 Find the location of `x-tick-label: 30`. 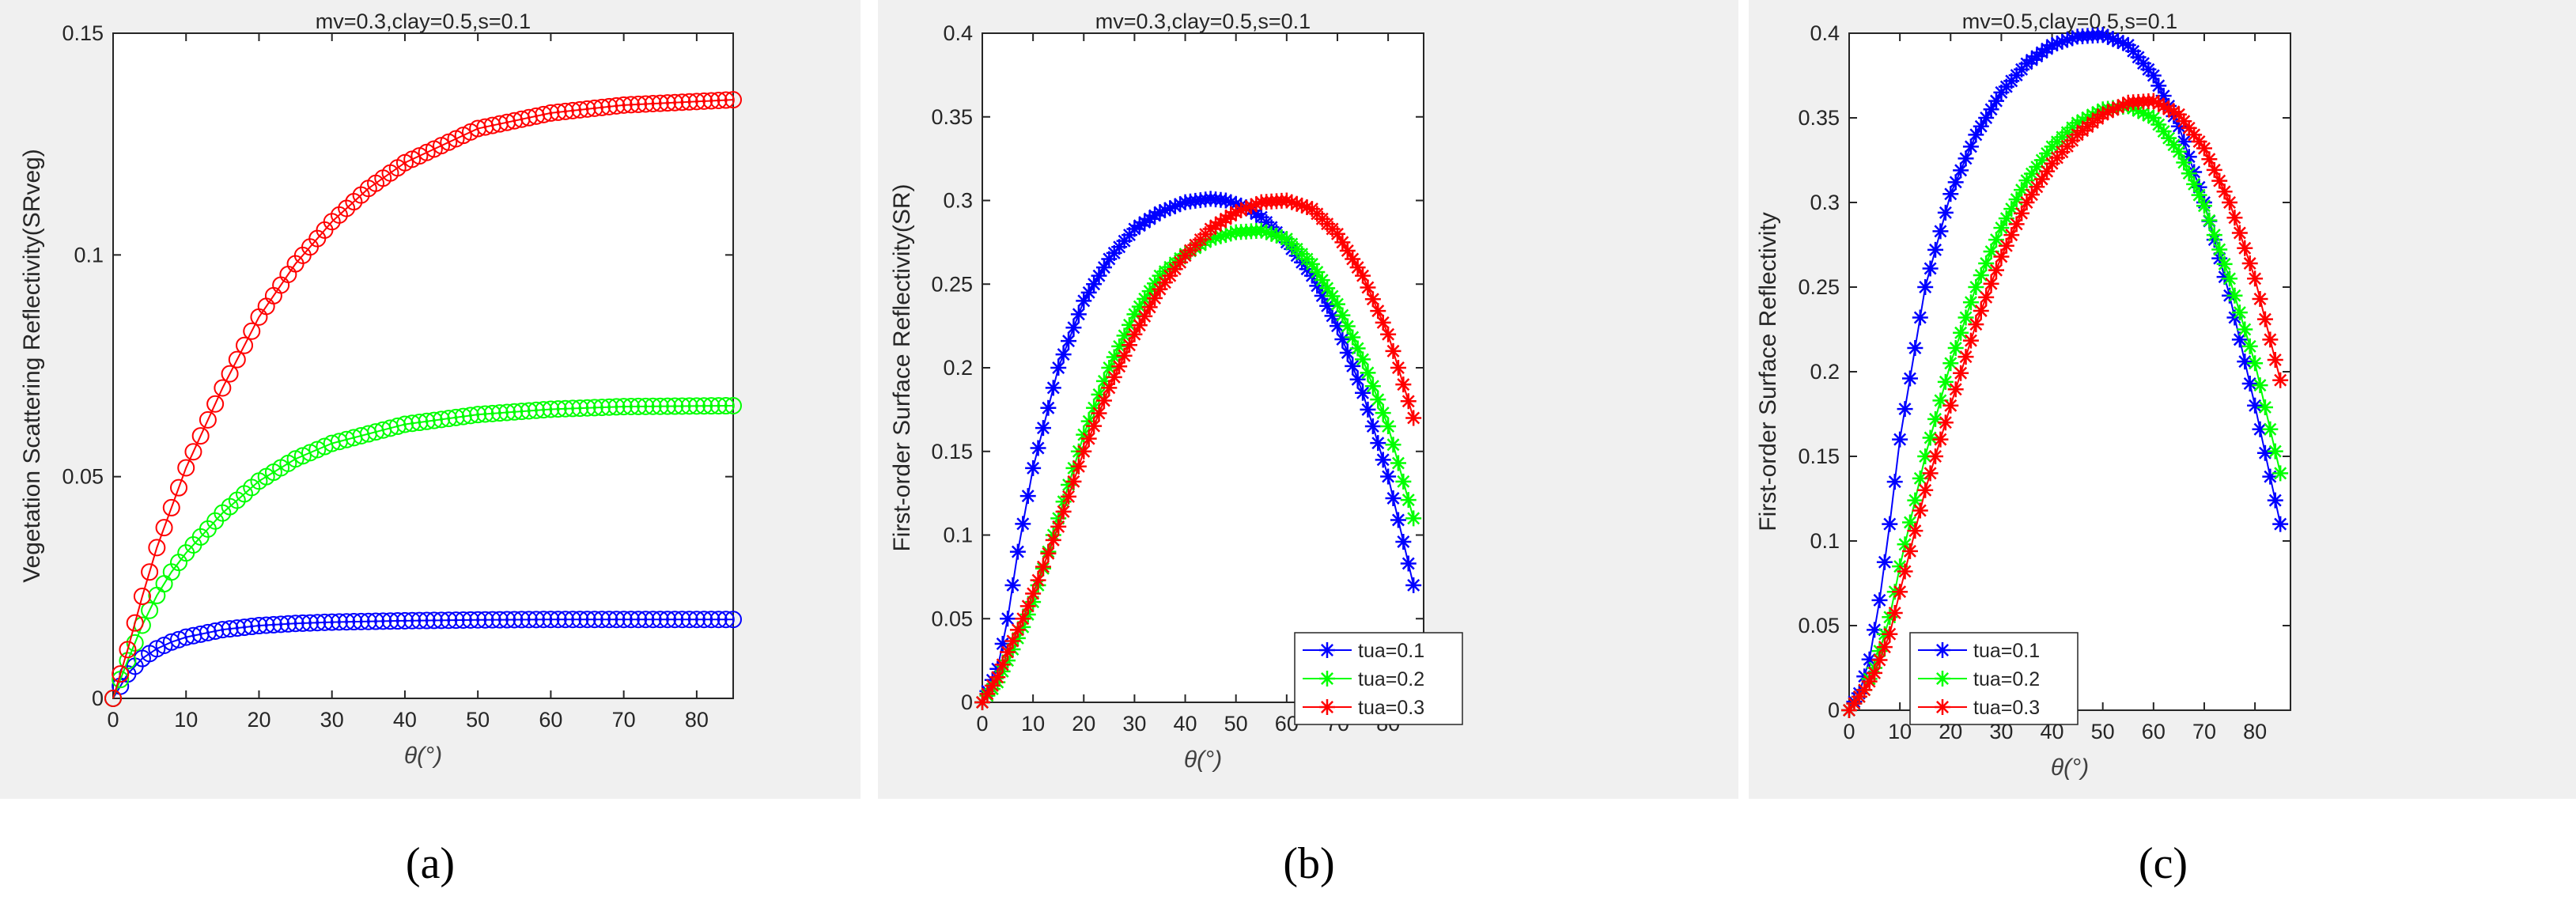

x-tick-label: 30 is located at coordinates (1134, 724).